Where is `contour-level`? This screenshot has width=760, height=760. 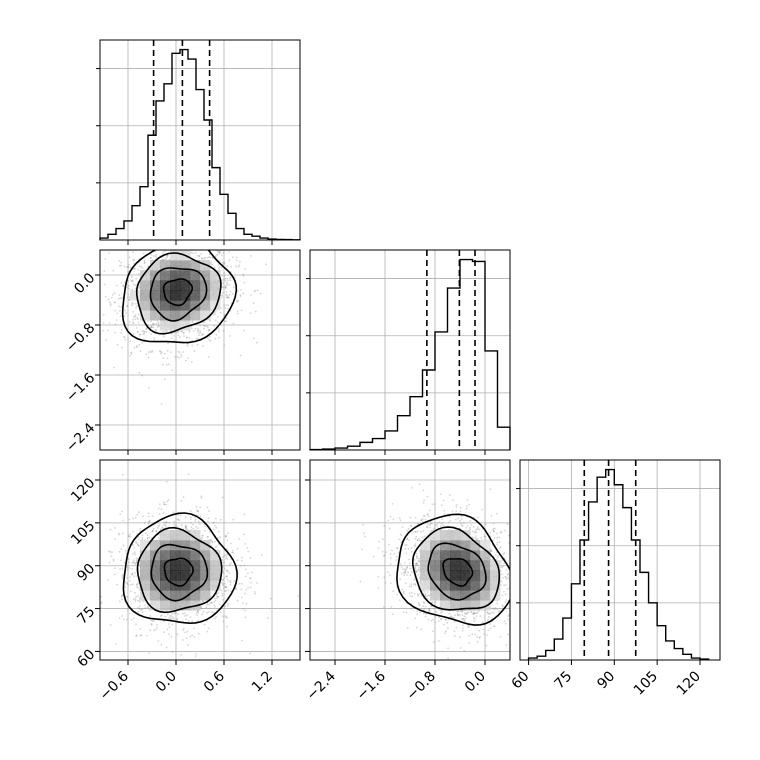 contour-level is located at coordinates (178, 292).